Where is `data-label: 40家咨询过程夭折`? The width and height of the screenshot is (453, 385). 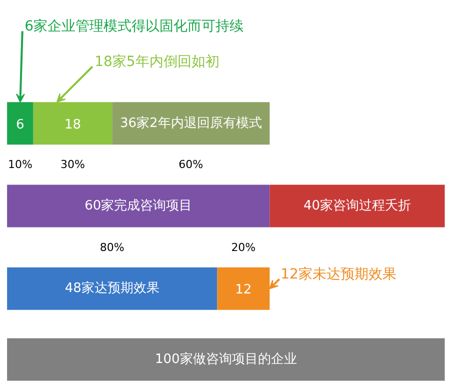
data-label: 40家咨询过程夭折 is located at coordinates (357, 205).